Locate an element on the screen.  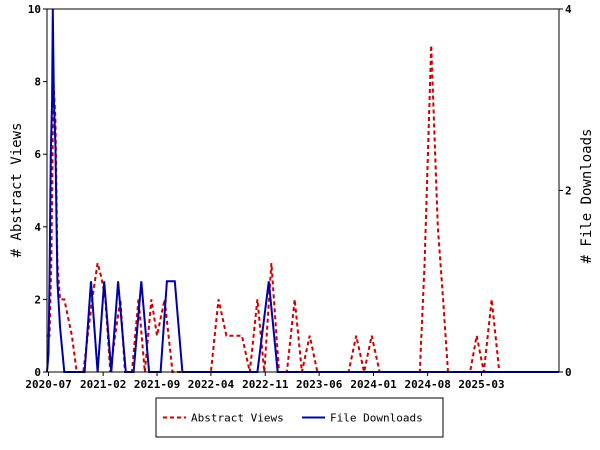
x-tick-label: 2021-09 is located at coordinates (157, 384).